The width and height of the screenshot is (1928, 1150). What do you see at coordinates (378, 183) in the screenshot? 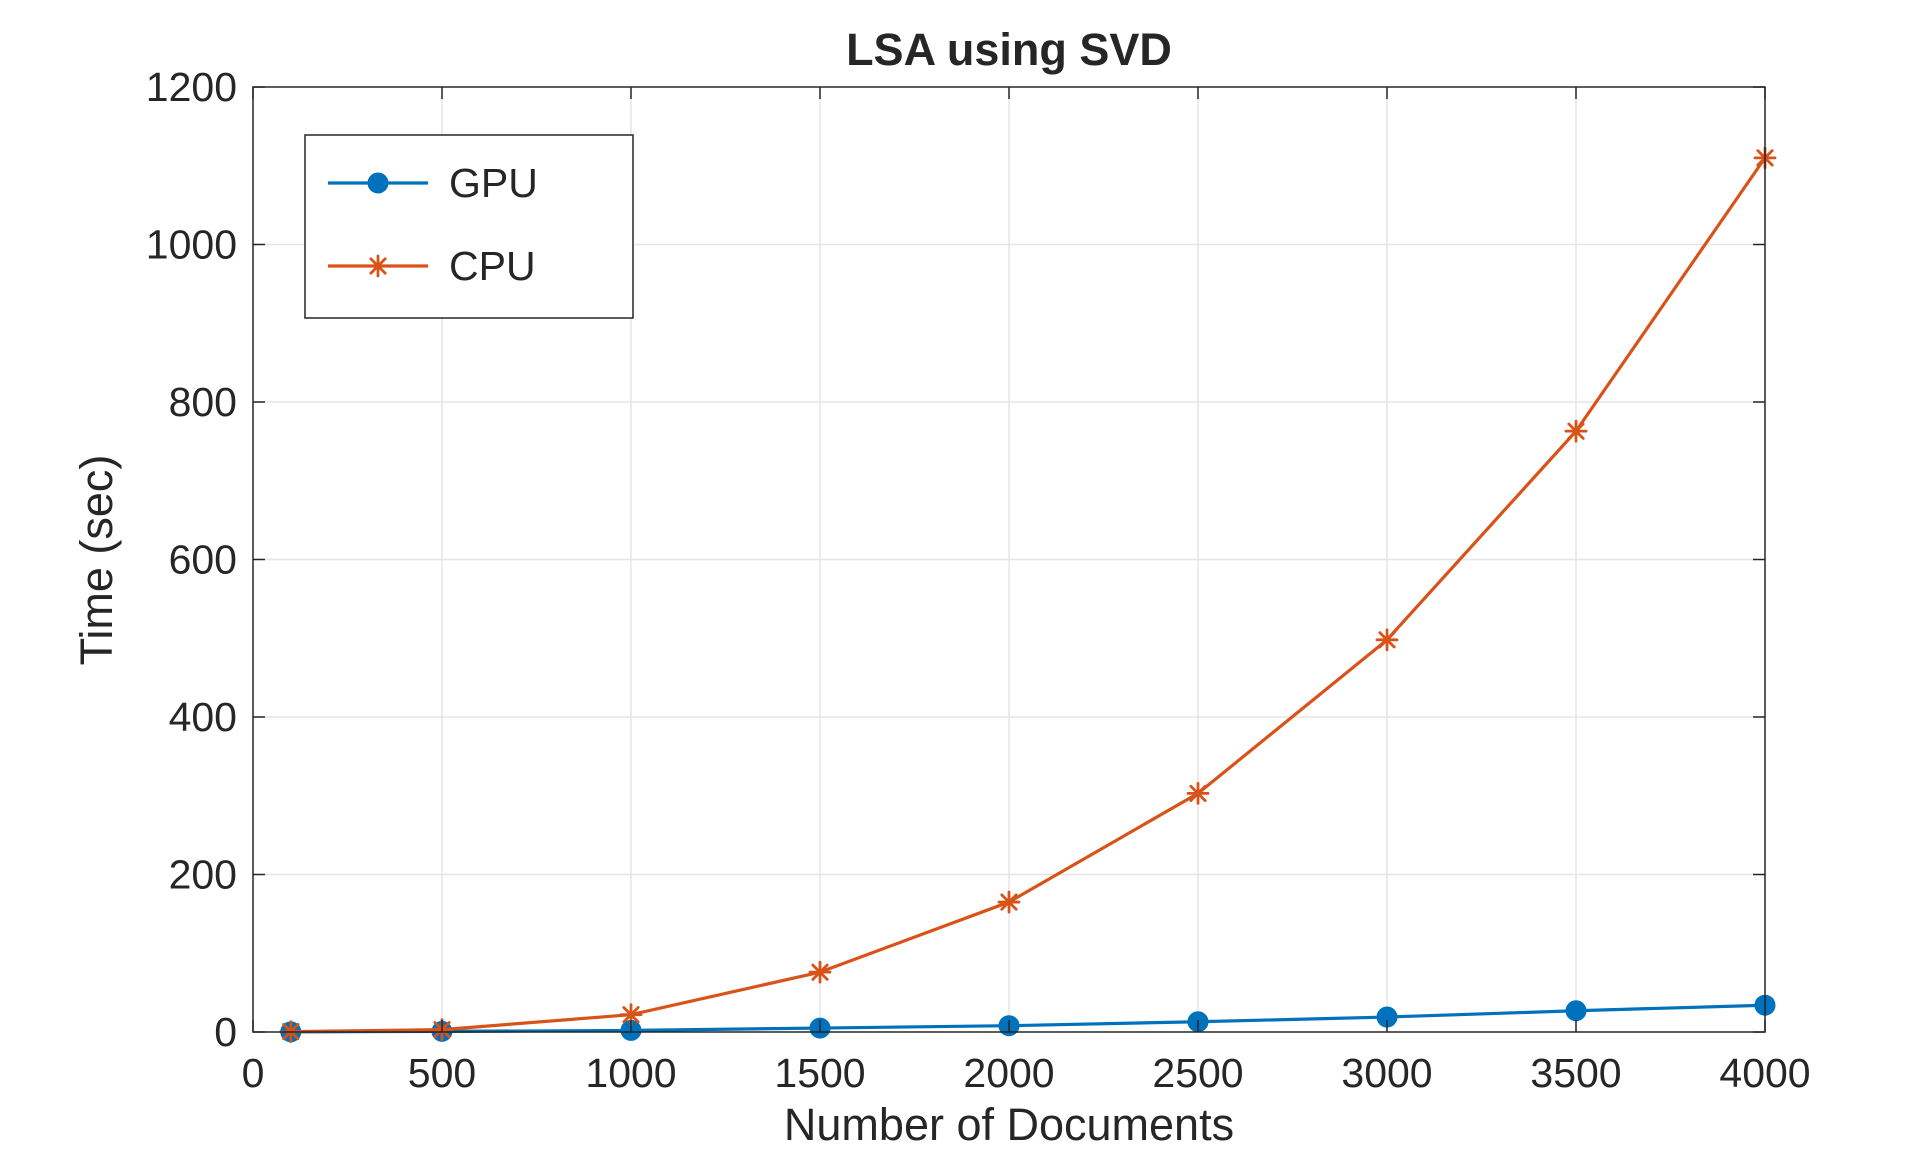
I see `legend-marker-gpu` at bounding box center [378, 183].